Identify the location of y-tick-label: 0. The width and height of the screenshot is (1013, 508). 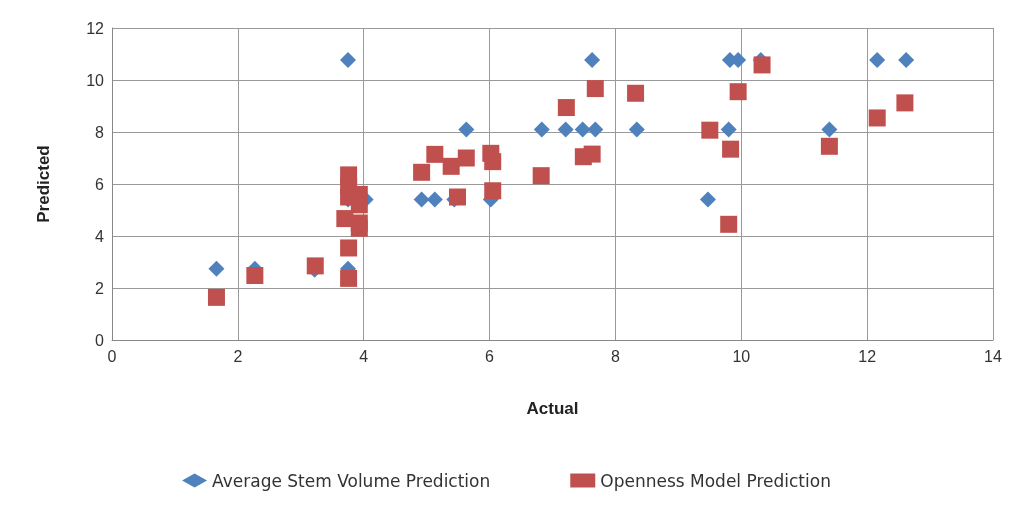
(100, 340).